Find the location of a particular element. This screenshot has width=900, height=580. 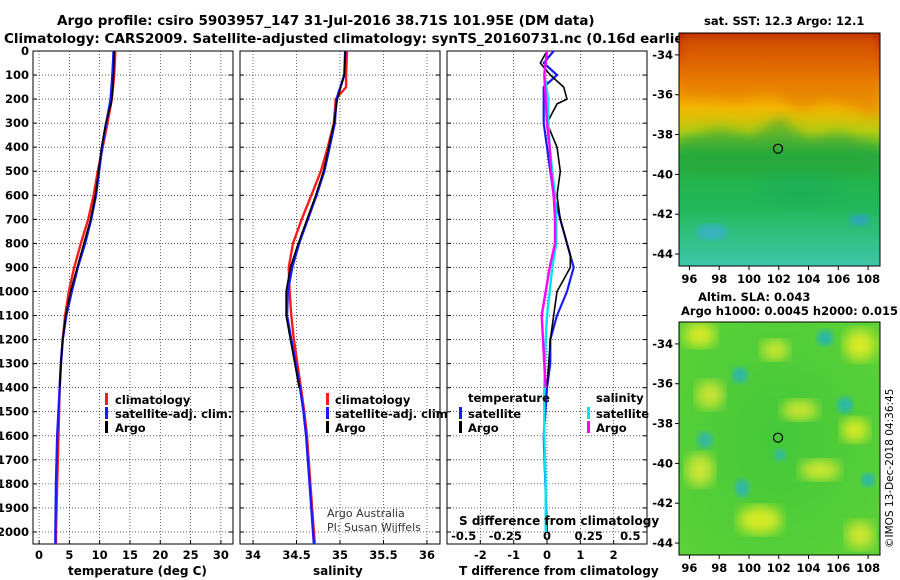

depth-tick-label: 1500 is located at coordinates (14, 412).